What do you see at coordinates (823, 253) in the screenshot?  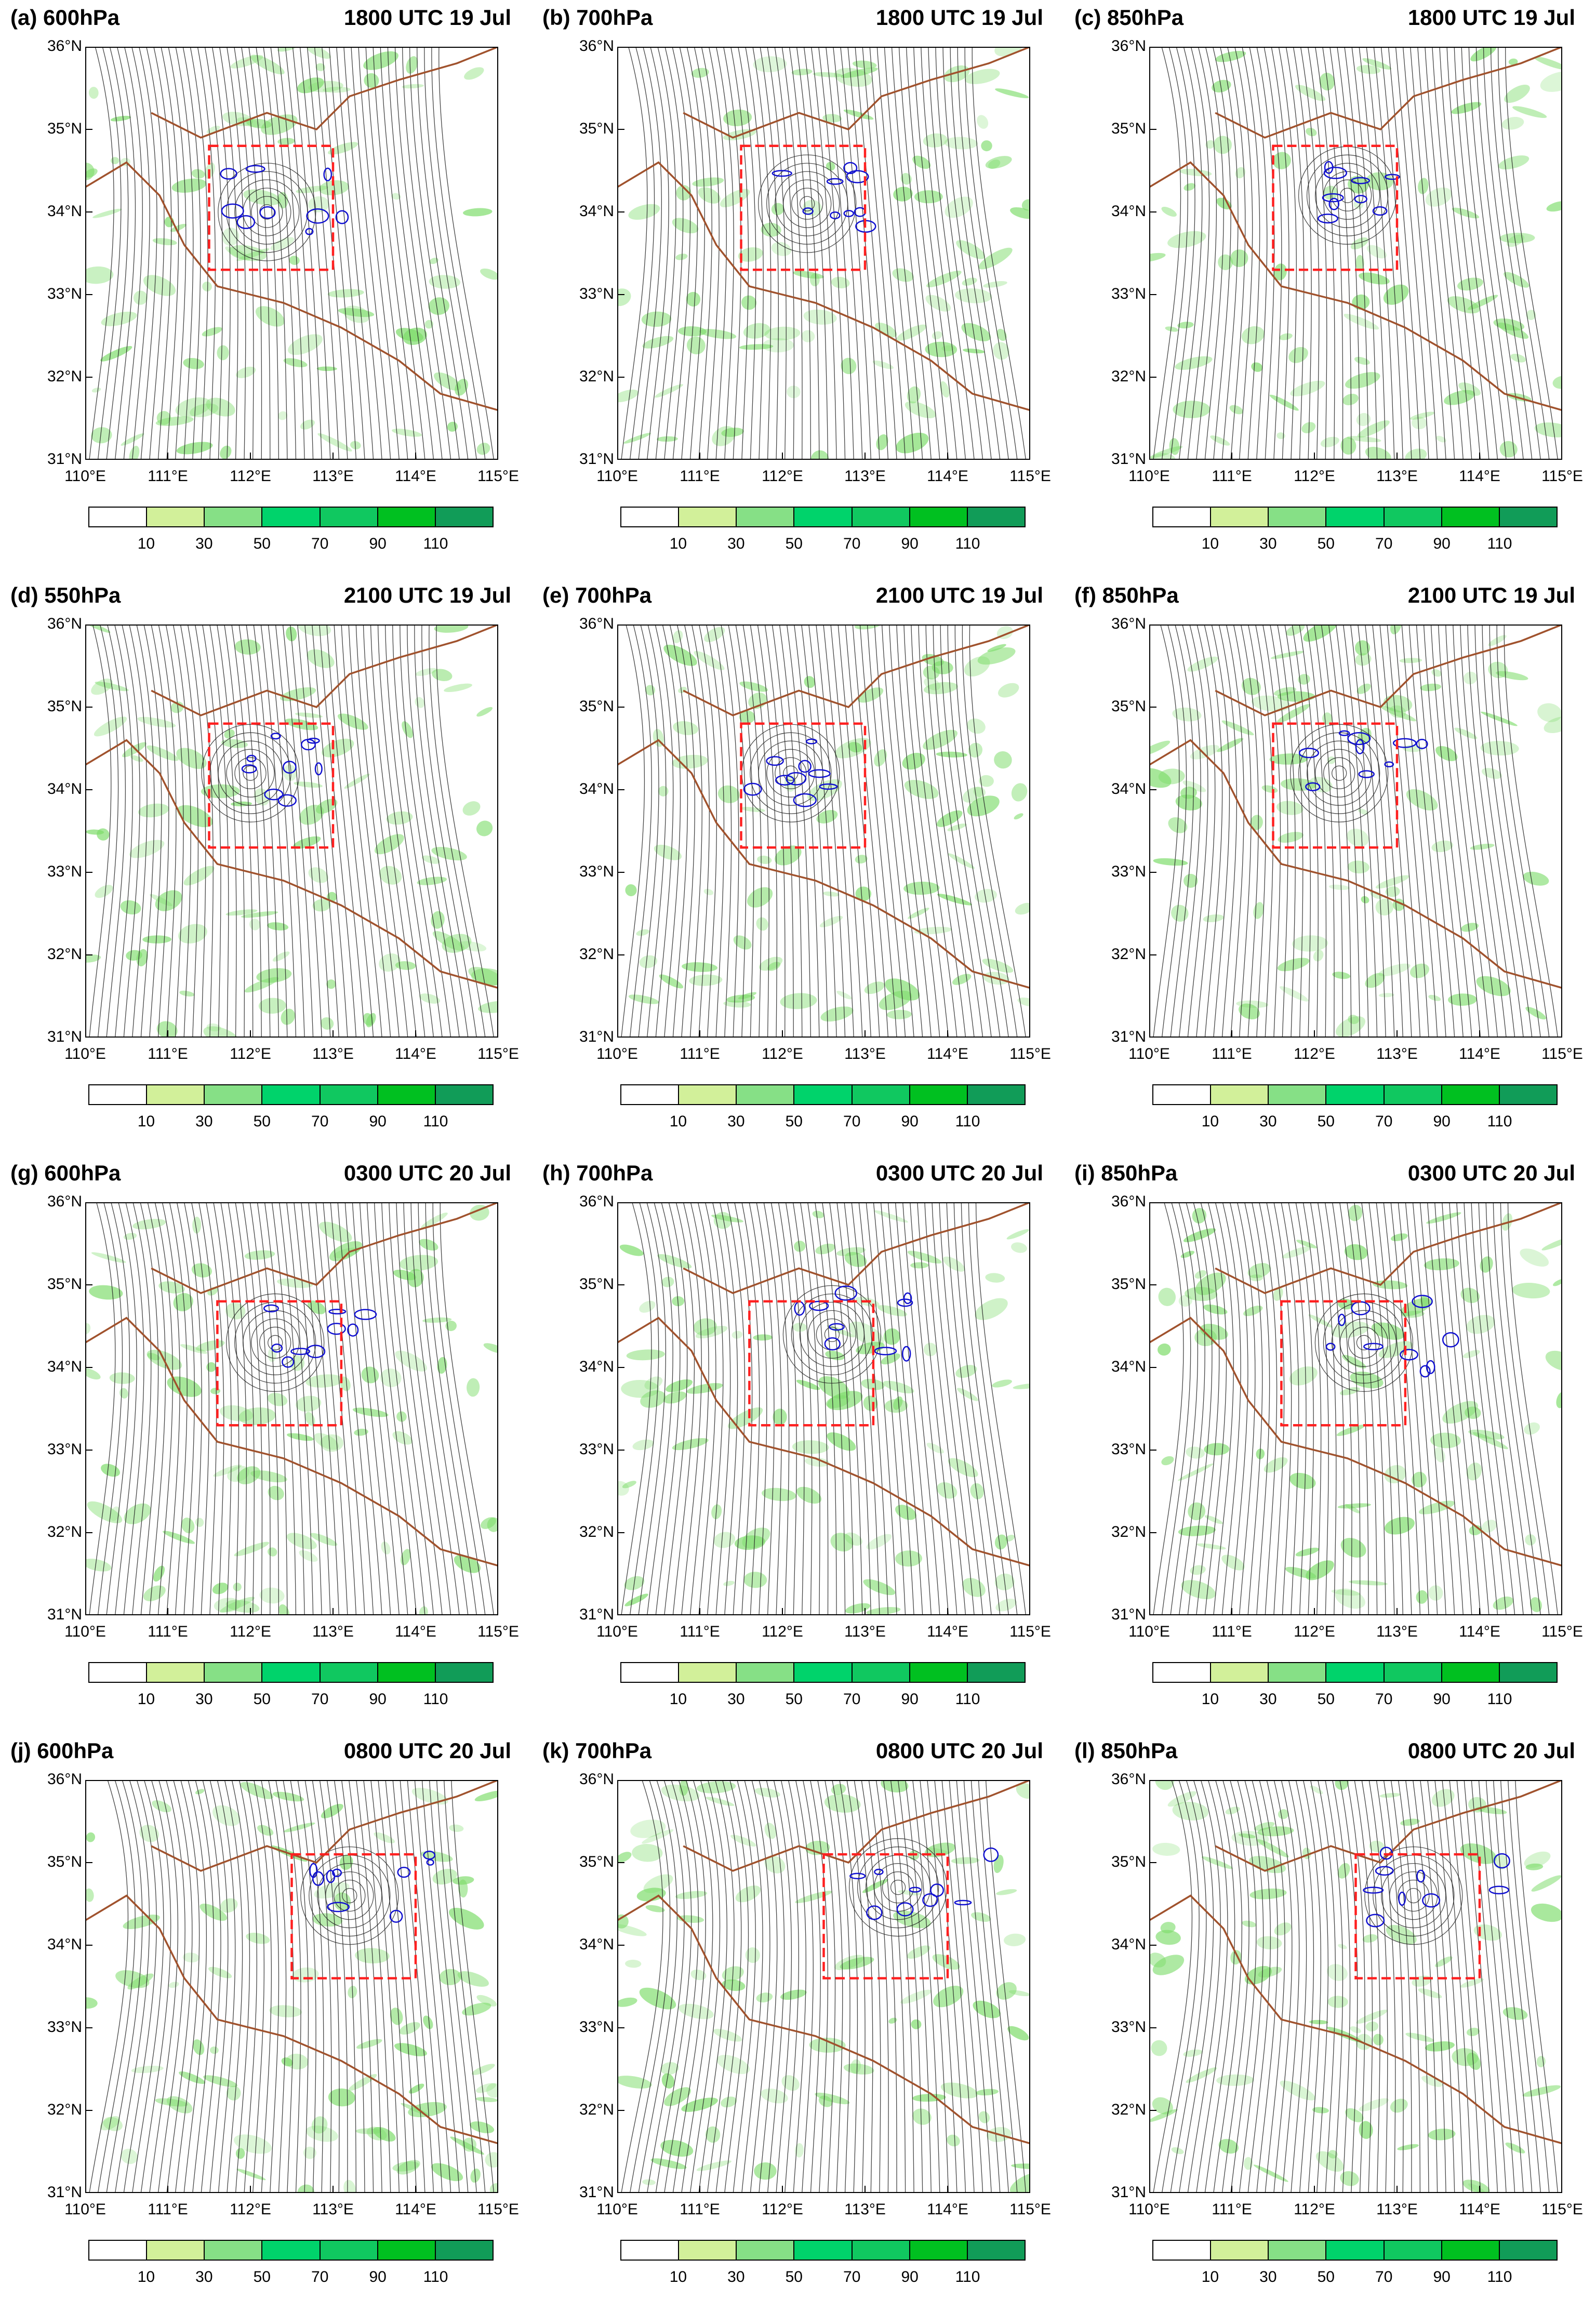 I see `map-svg` at bounding box center [823, 253].